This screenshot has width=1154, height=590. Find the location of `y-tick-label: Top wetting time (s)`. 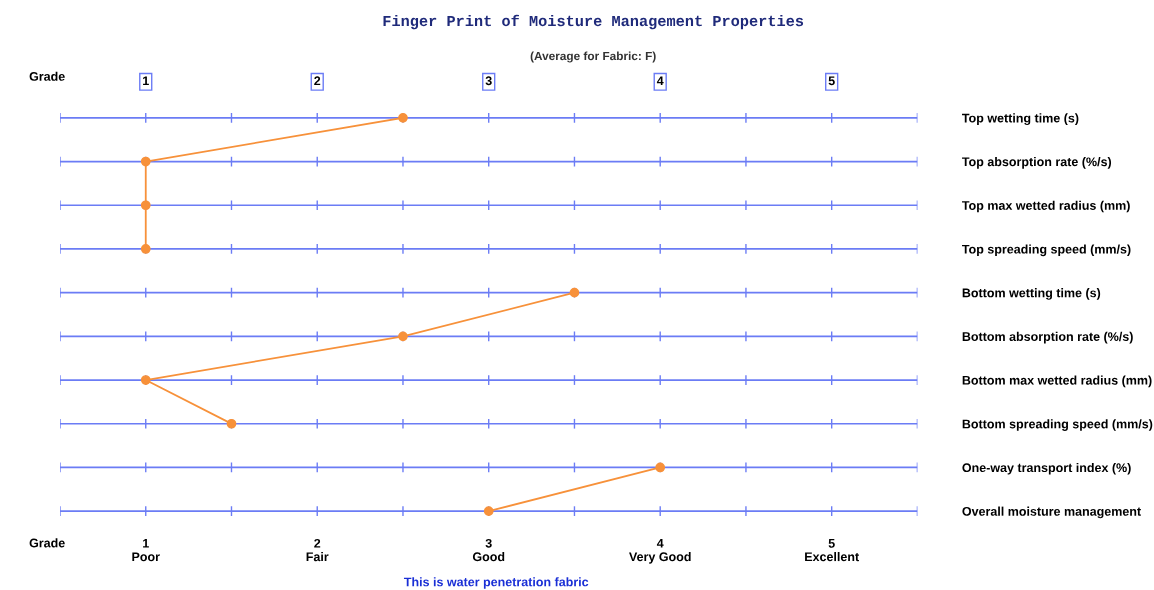

y-tick-label: Top wetting time (s) is located at coordinates (1020, 119).